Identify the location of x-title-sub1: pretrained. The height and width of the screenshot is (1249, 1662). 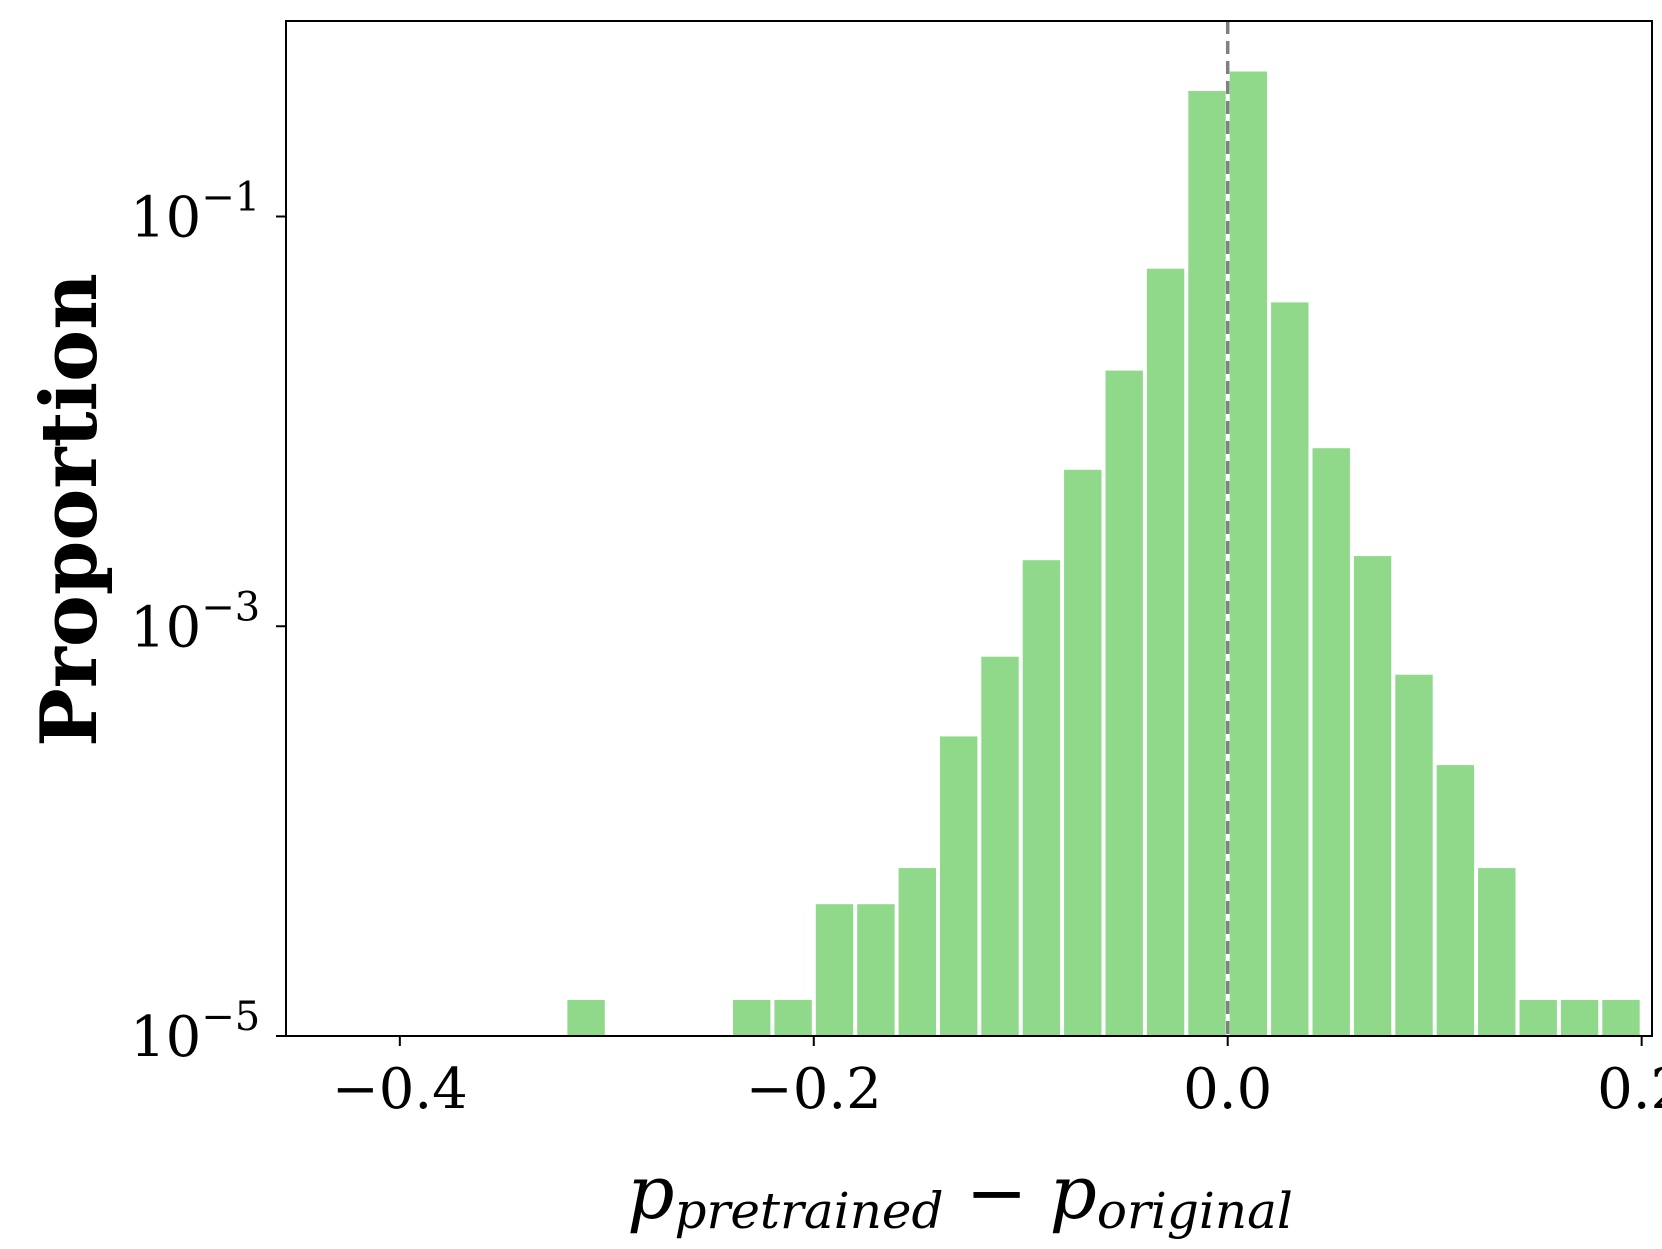
(808, 1211).